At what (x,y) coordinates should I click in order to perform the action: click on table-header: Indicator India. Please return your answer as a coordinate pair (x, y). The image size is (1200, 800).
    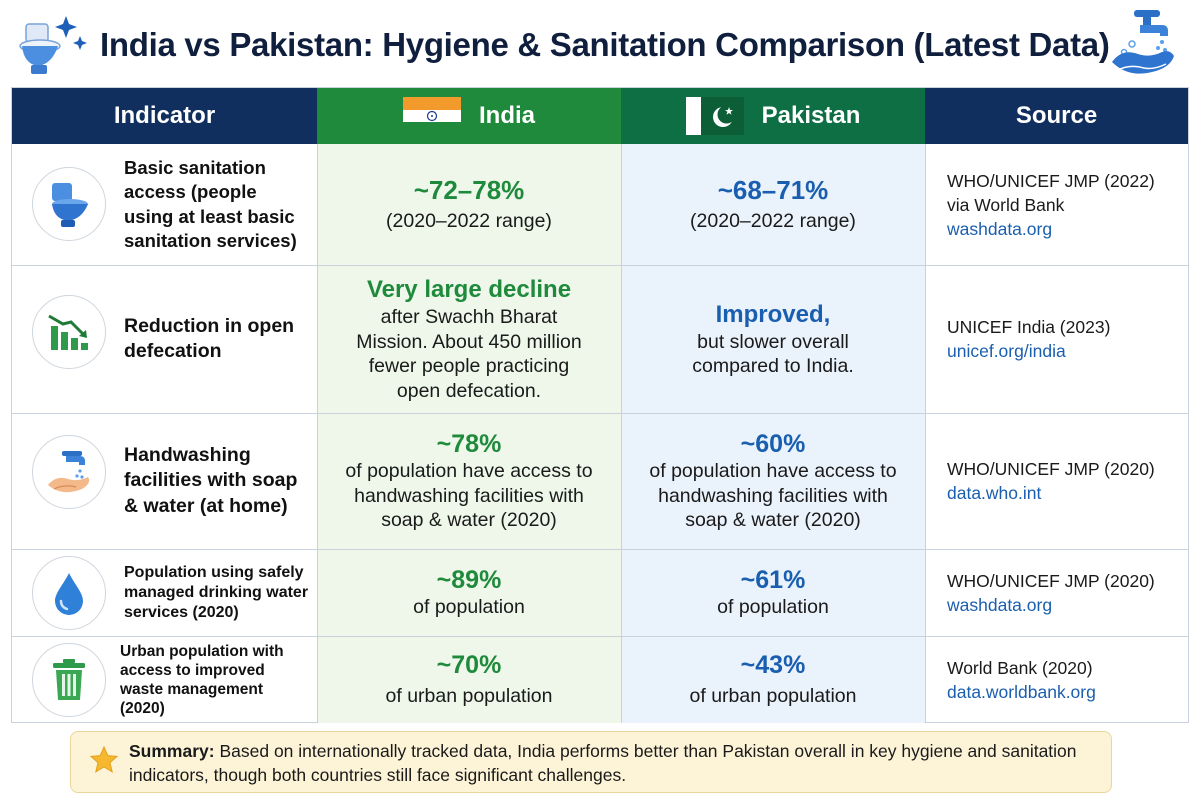
    Looking at the image, I should click on (600, 116).